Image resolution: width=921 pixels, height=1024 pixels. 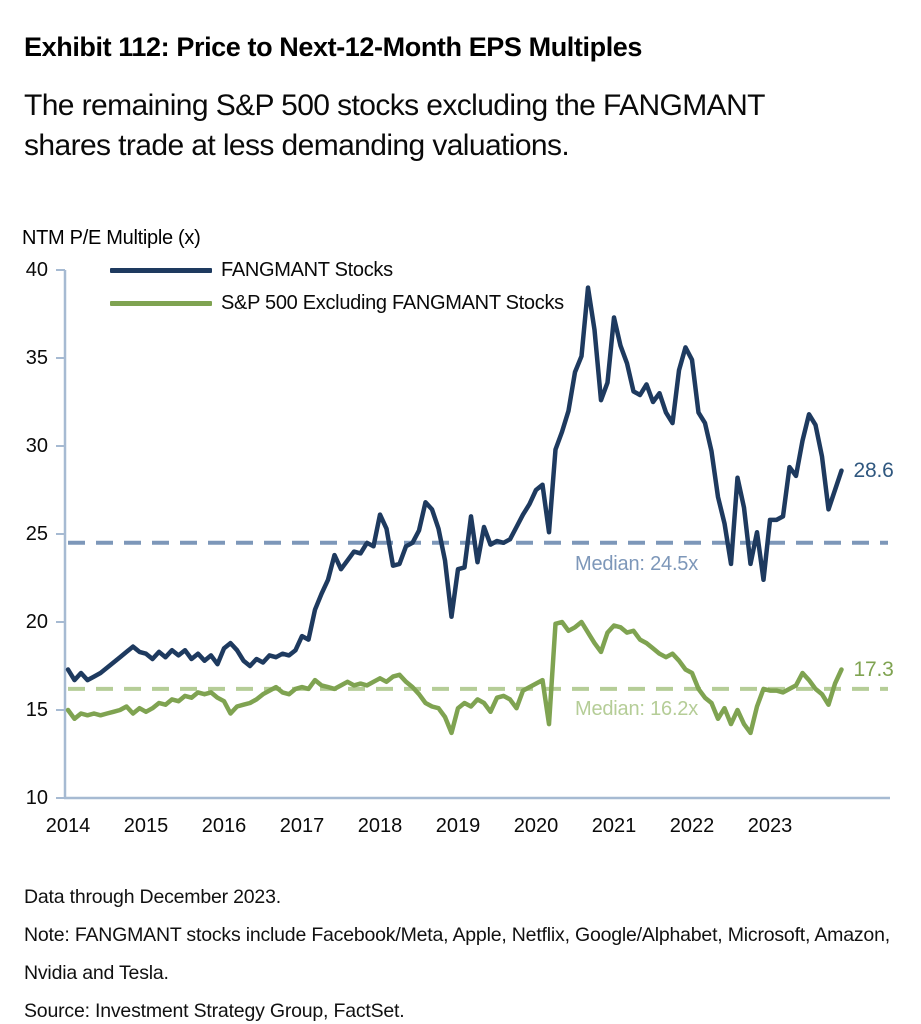 What do you see at coordinates (873, 669) in the screenshot?
I see `end-value-label-sp500ex: 17.3` at bounding box center [873, 669].